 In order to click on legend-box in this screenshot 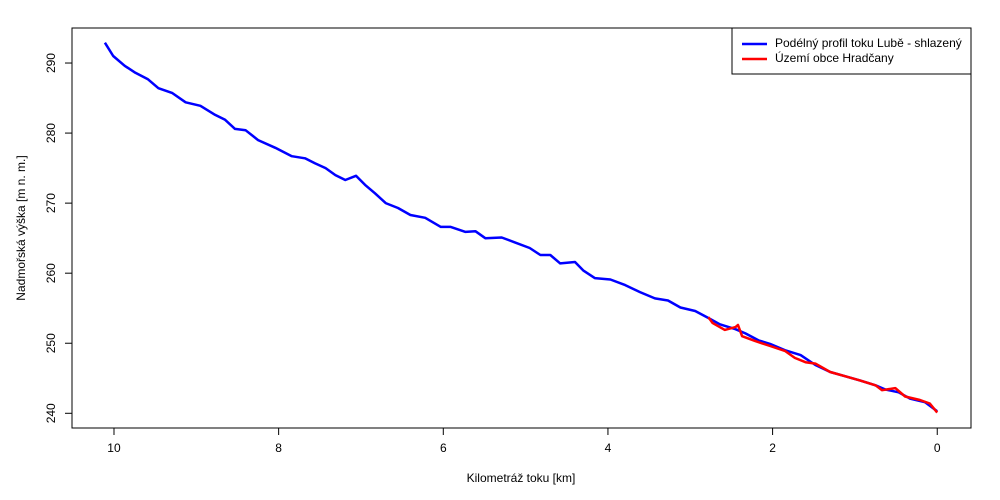, I will do `click(851, 51)`.